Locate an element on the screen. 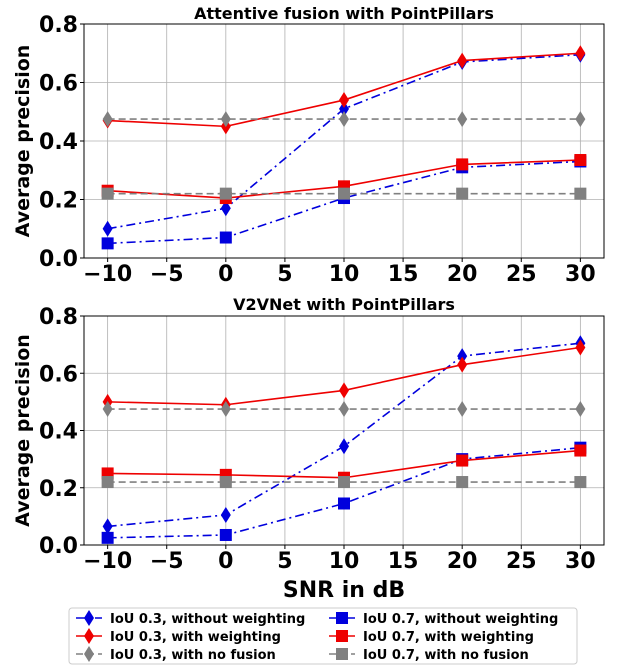 This screenshot has height=666, width=618. legend-box is located at coordinates (323, 636).